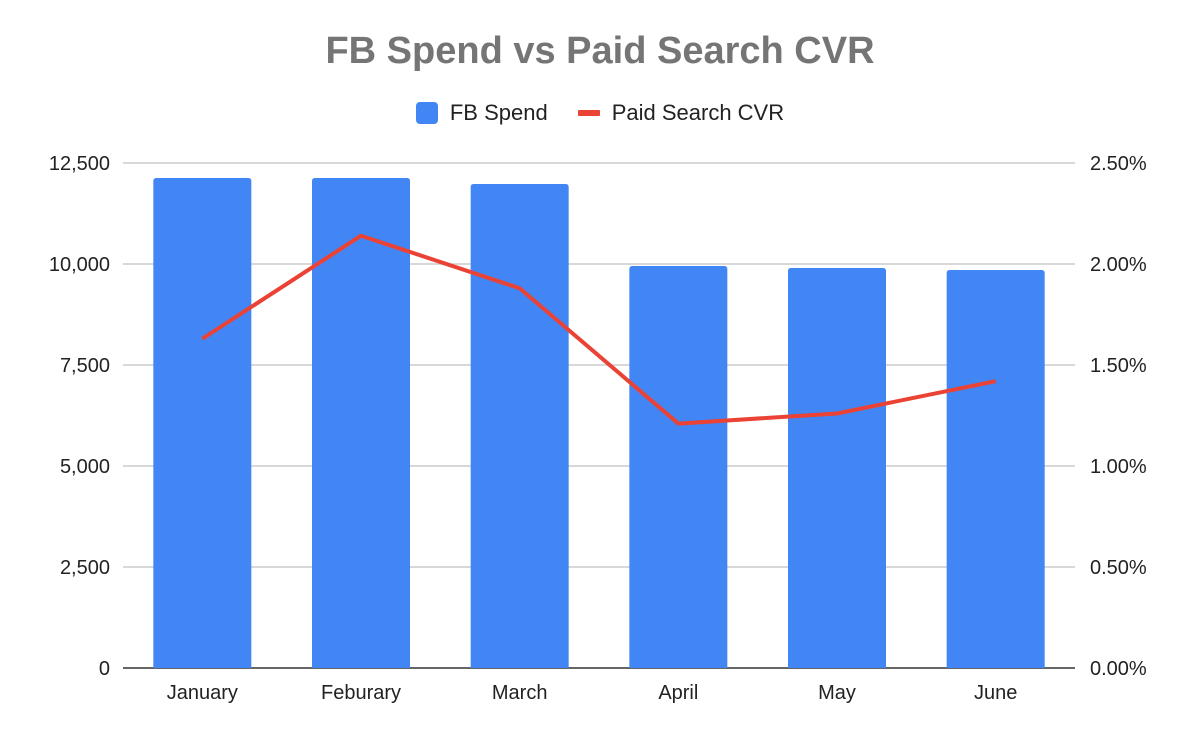  What do you see at coordinates (426, 113) in the screenshot?
I see `legend-swatch-bar-icon` at bounding box center [426, 113].